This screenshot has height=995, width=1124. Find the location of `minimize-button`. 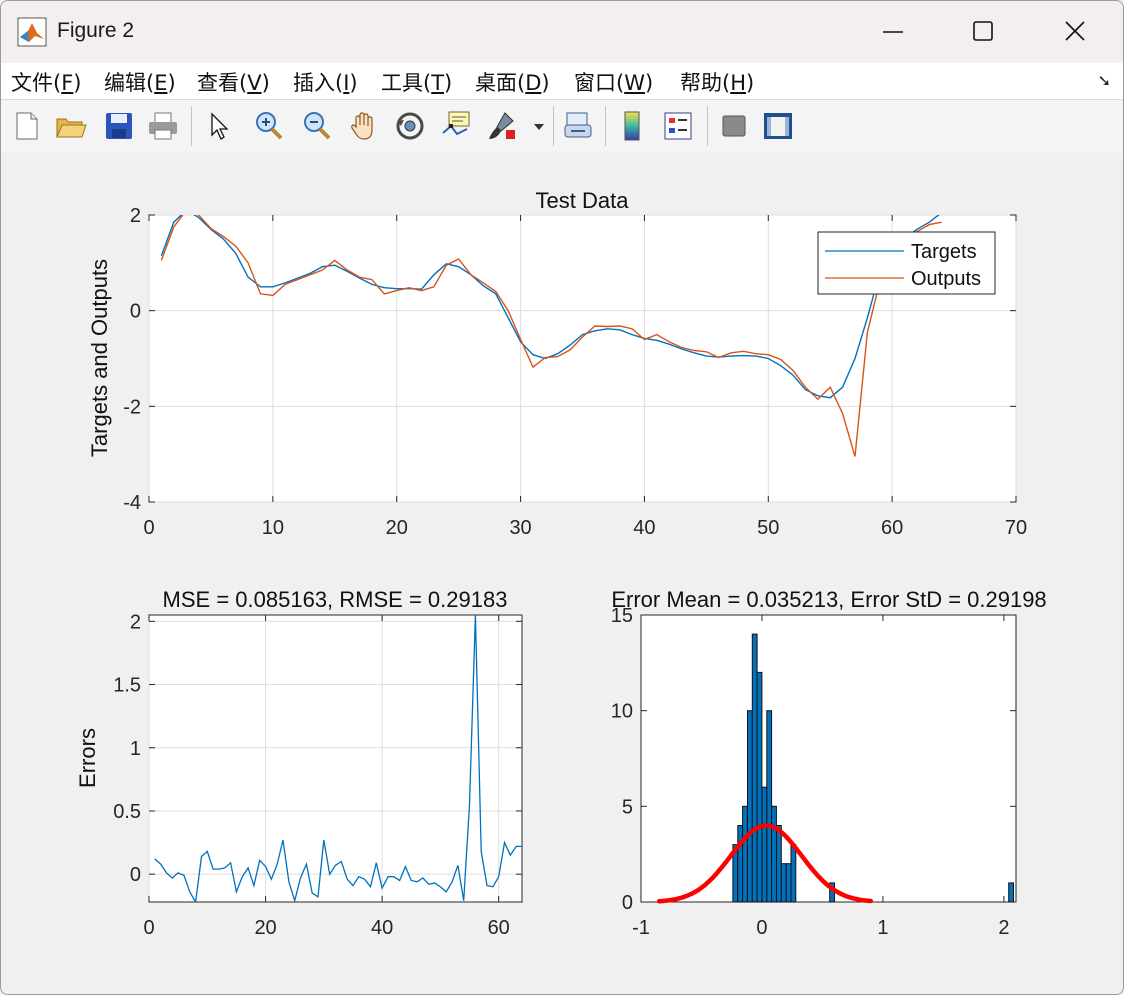

minimize-button is located at coordinates (893, 31).